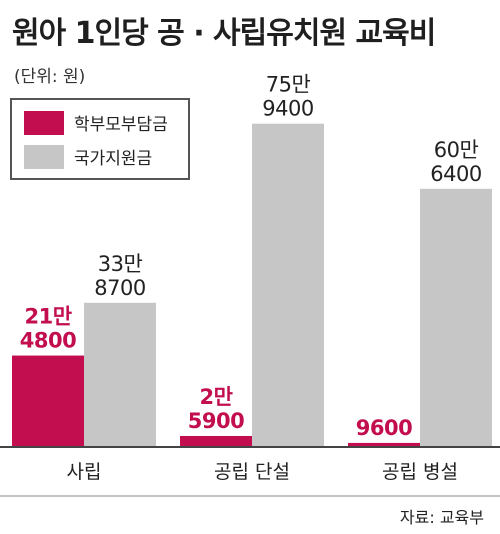 This screenshot has width=500, height=534. I want to click on data-label-parent-1-1: 5900, so click(216, 421).